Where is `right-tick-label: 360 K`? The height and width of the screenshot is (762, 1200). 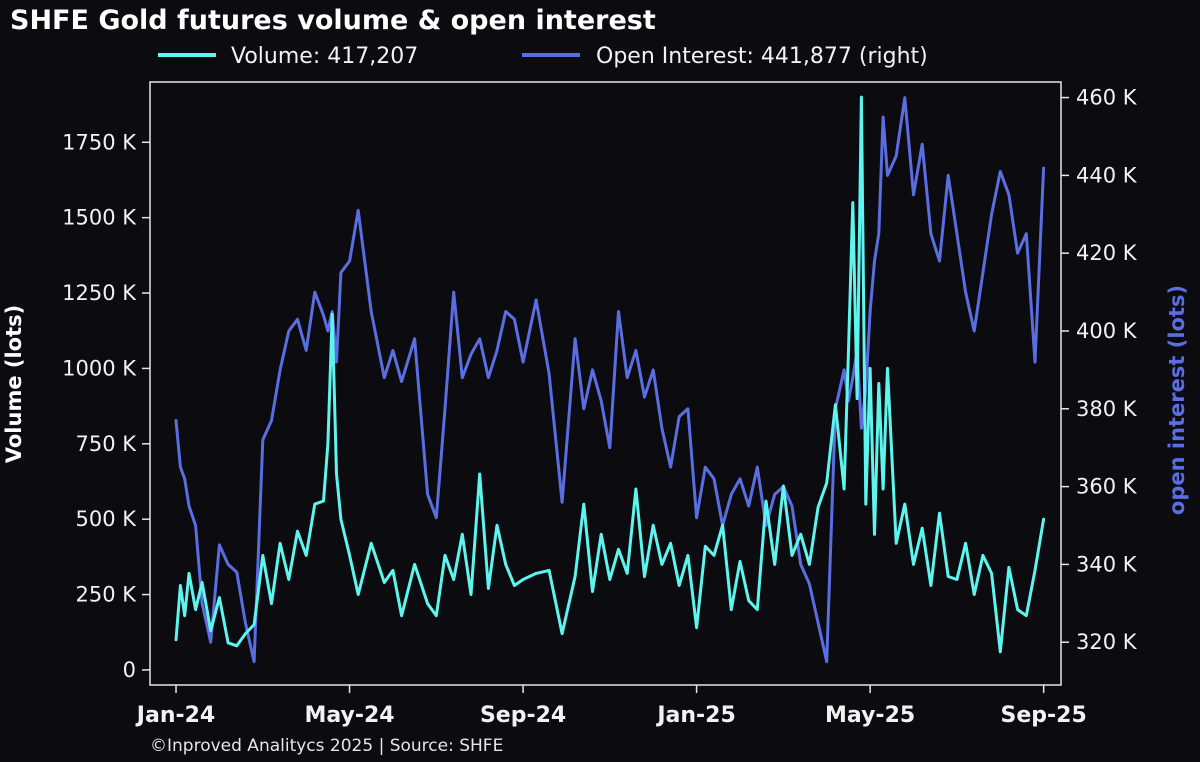 right-tick-label: 360 K is located at coordinates (1107, 487).